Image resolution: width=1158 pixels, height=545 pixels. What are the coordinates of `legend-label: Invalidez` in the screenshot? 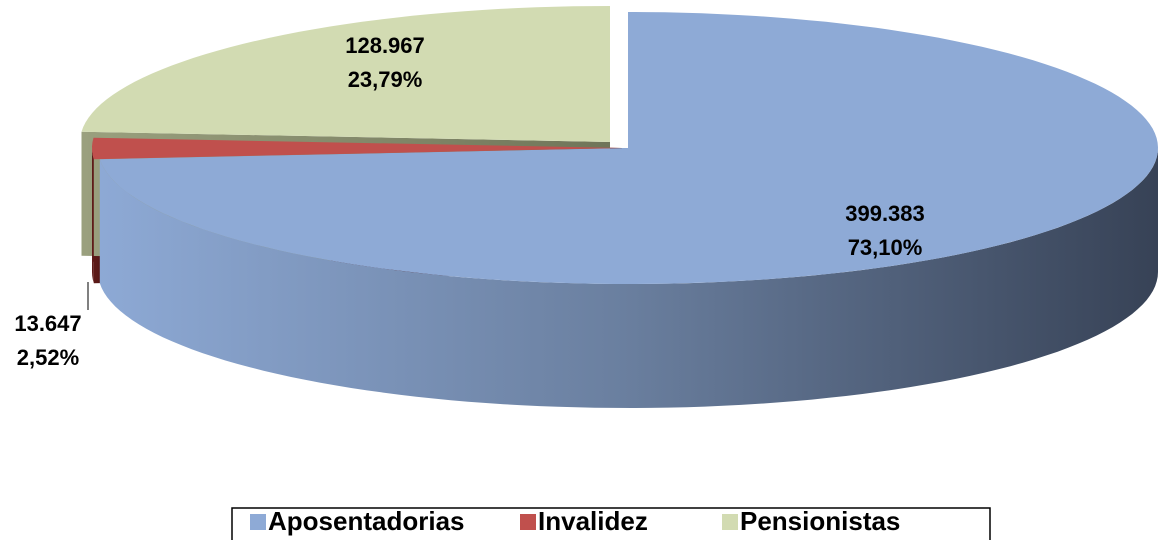 It's located at (593, 521).